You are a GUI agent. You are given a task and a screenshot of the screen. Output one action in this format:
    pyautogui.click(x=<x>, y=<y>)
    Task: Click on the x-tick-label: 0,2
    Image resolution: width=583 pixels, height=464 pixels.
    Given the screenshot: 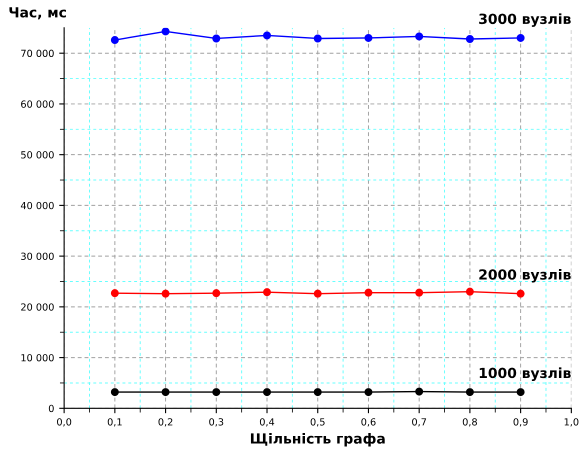 What is the action you would take?
    pyautogui.click(x=165, y=422)
    